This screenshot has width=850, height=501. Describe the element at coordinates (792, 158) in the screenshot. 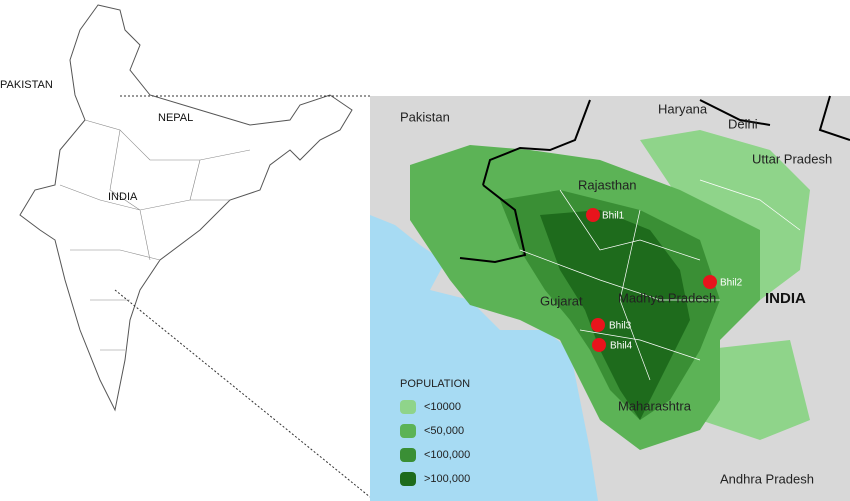

I see `region-label: Uttar Pradesh` at that location.